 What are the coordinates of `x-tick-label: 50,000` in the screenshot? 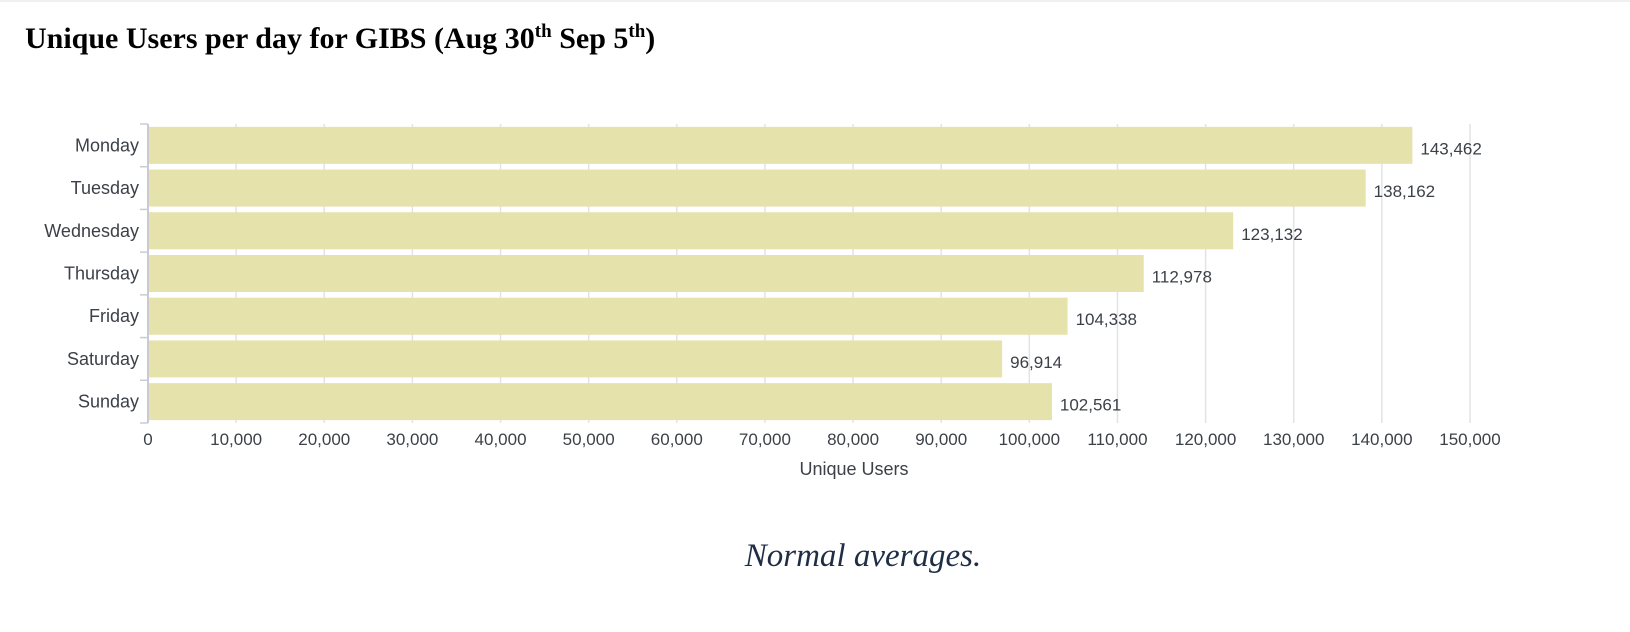 It's located at (589, 439).